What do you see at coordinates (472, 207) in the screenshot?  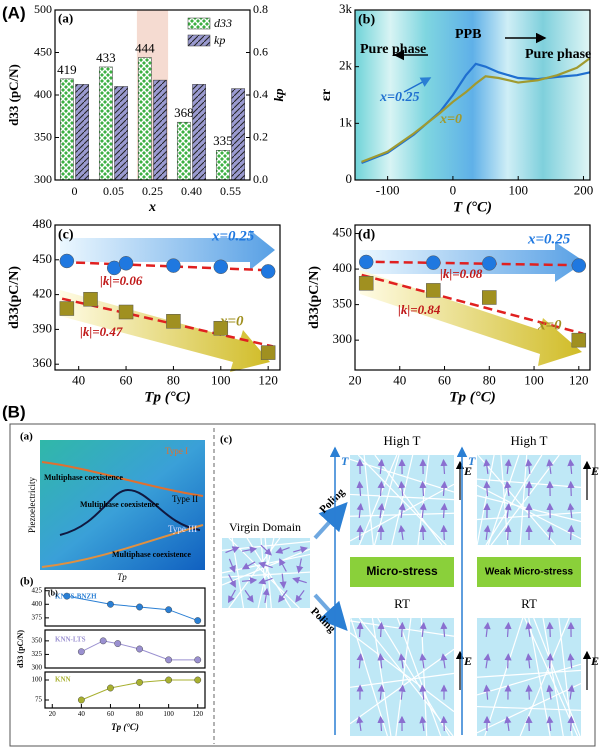 I see `x-axis-label: T (°C)` at bounding box center [472, 207].